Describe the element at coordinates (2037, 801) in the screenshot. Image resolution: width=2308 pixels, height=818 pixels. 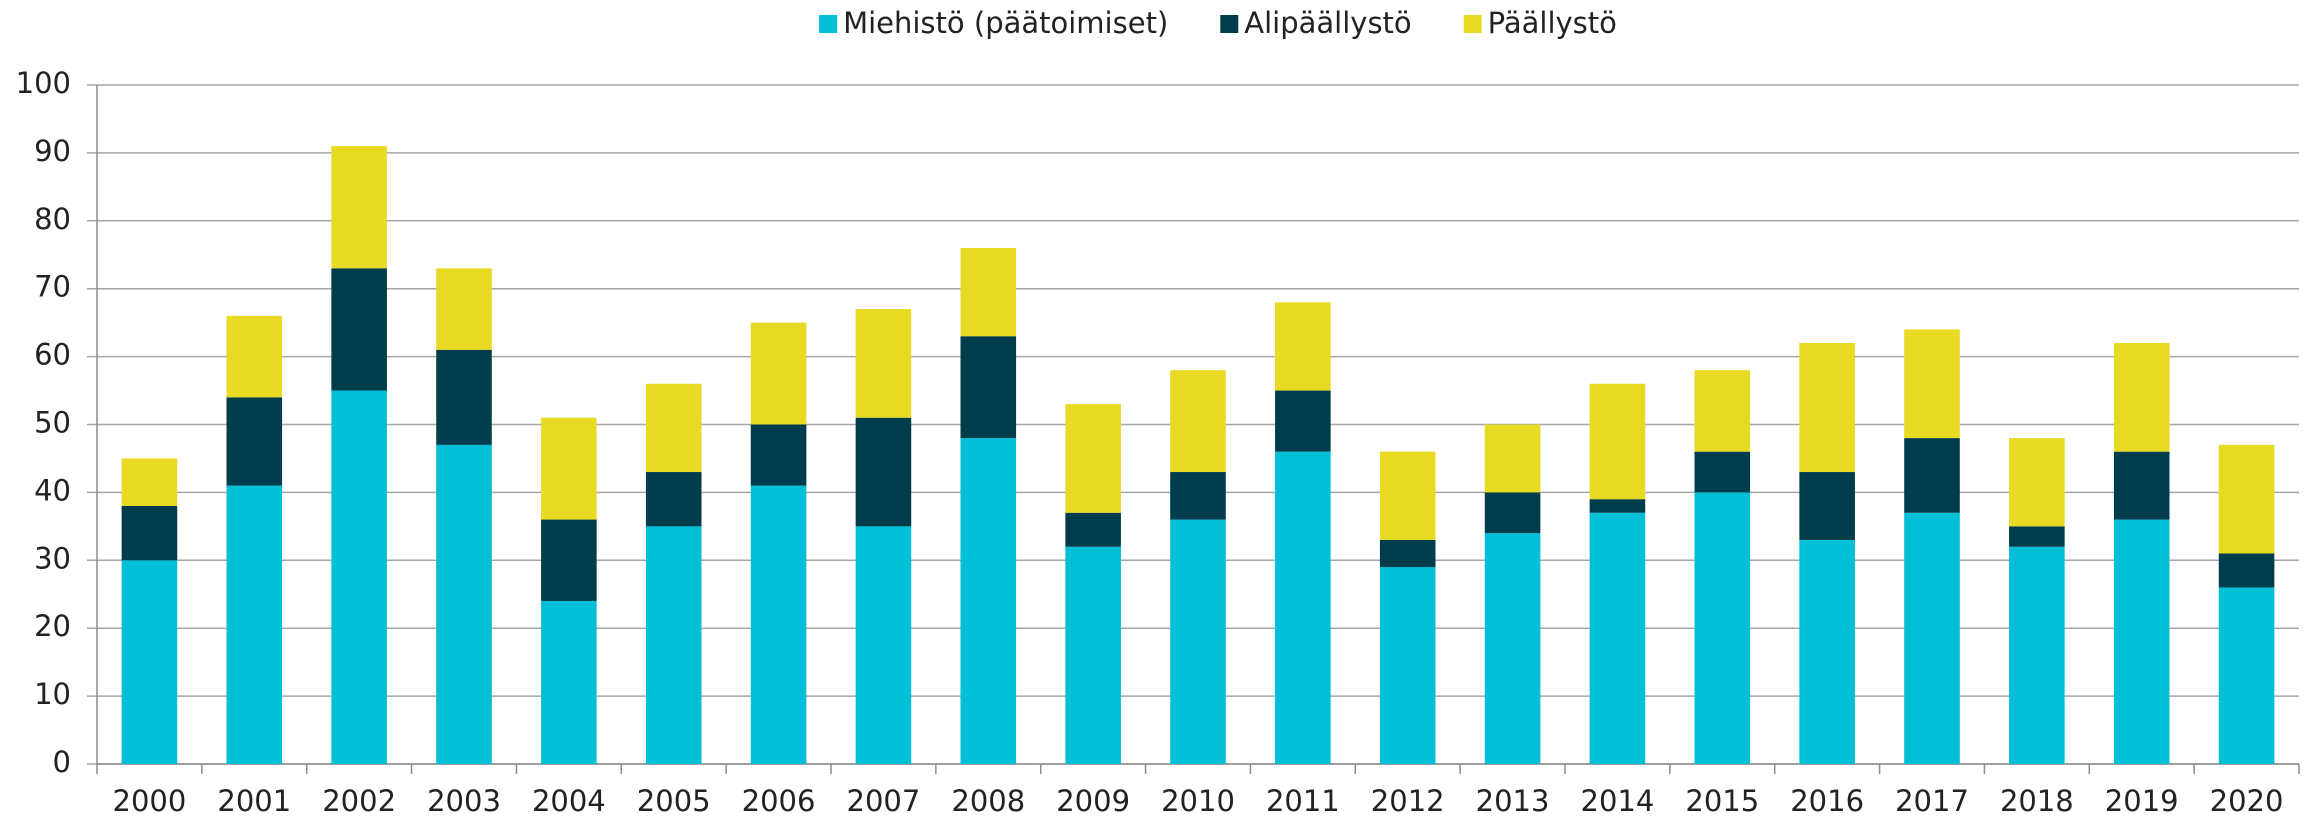
I see `x-tick-label: 2018` at that location.